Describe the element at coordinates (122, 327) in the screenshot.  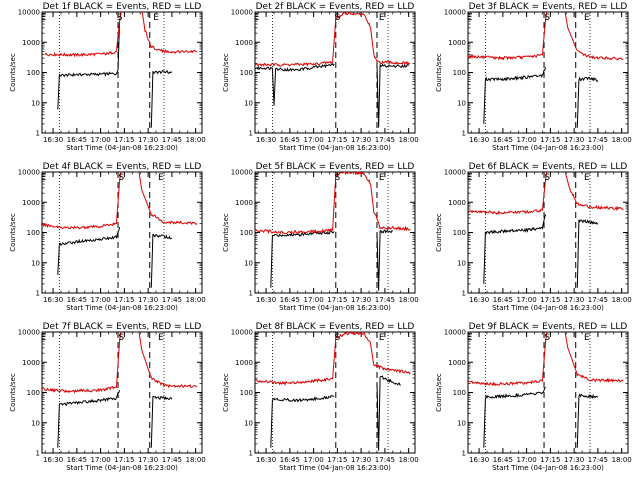
I see `panel-title: Det 7f BLACK = Events, RED = LLD` at that location.